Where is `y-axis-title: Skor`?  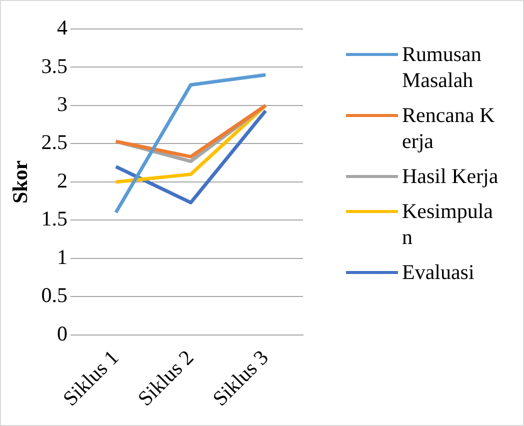 y-axis-title: Skor is located at coordinates (20, 182).